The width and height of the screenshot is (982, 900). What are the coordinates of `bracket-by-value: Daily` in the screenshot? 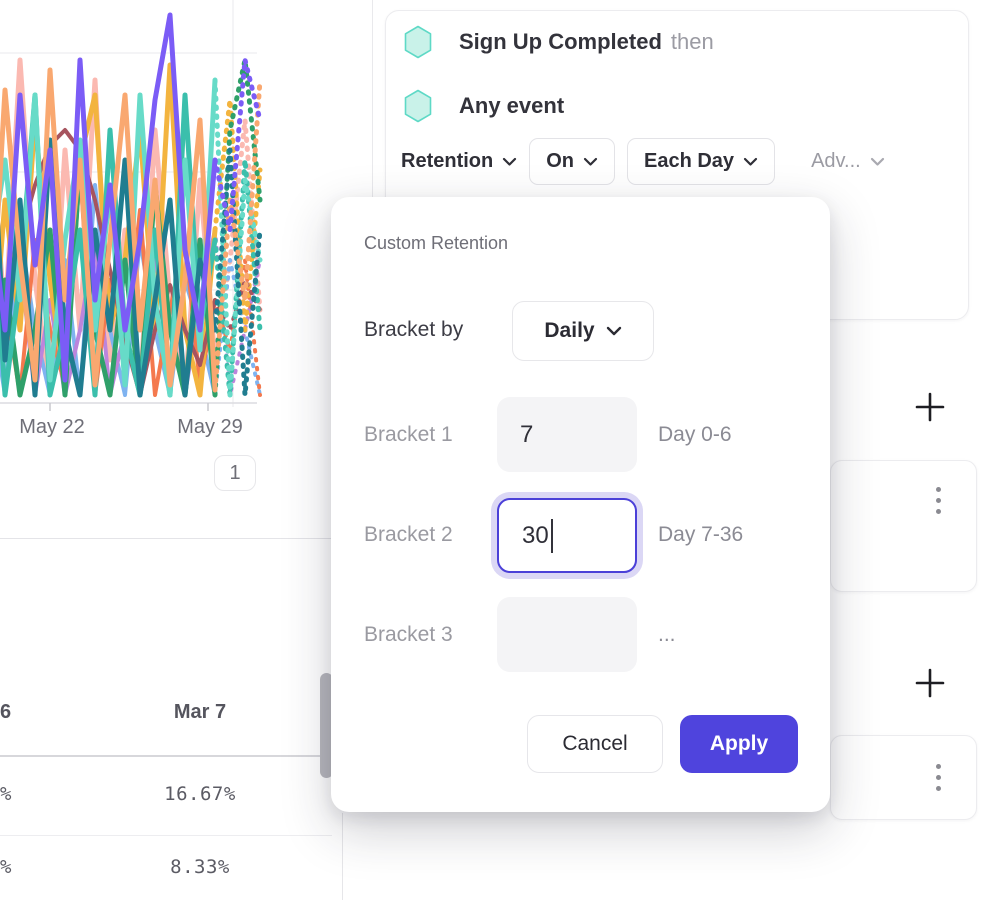 It's located at (569, 330).